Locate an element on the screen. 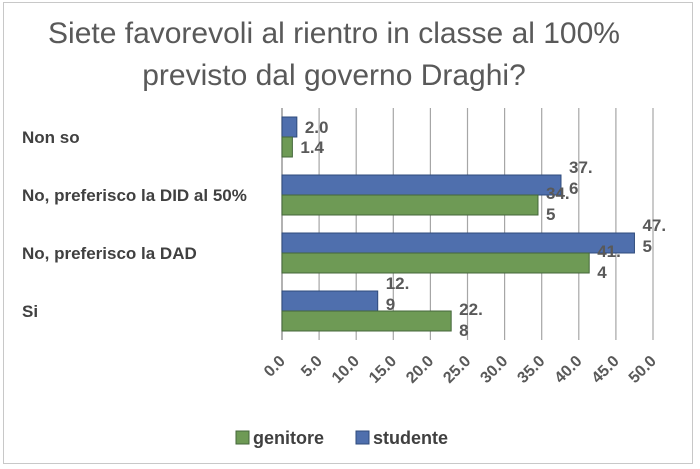  x-tick-label: 40.0 is located at coordinates (569, 370).